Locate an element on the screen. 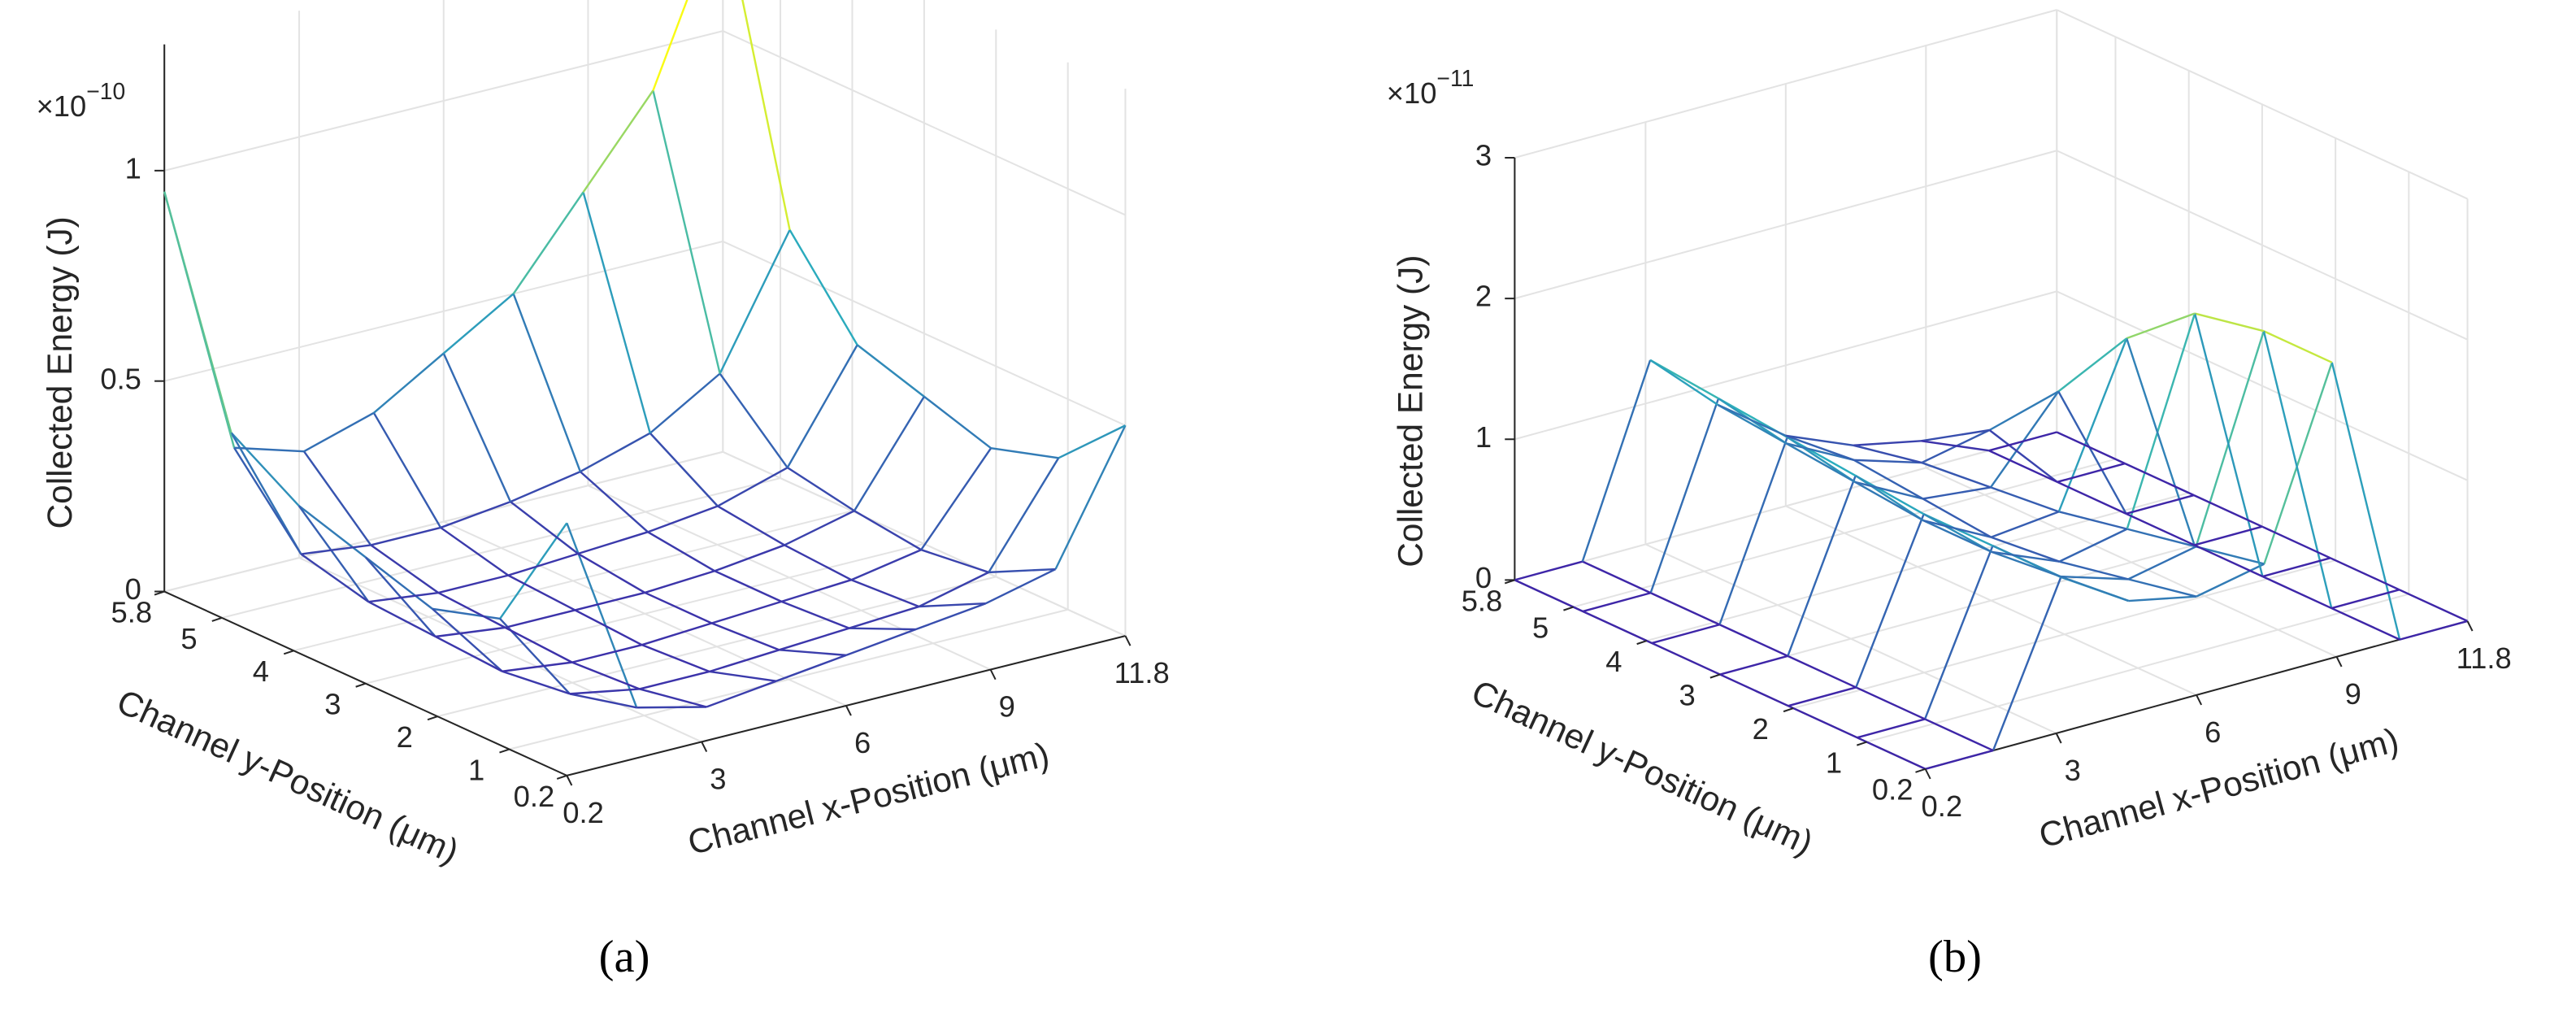  y-tick-label: 4 is located at coordinates (261, 671).